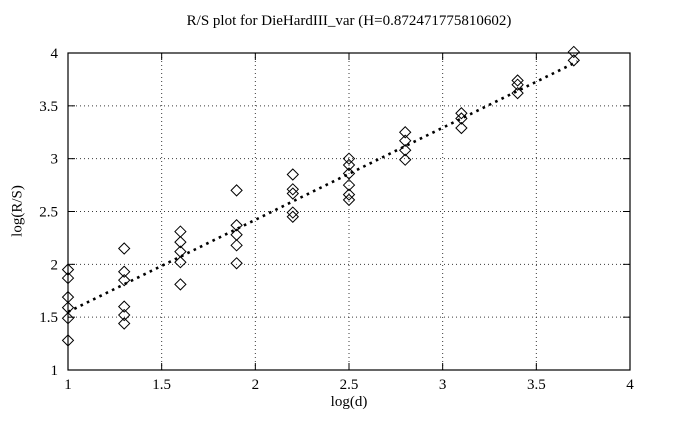 This screenshot has width=678, height=430. I want to click on y-tick-label: 4, so click(55, 54).